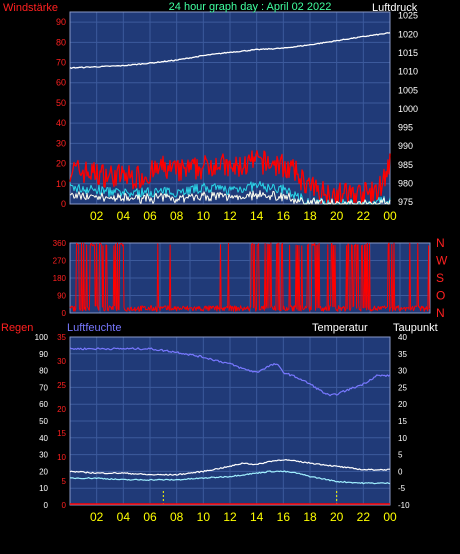 Image resolution: width=460 pixels, height=554 pixels. What do you see at coordinates (64, 313) in the screenshot?
I see `direction-axis-tick: 0` at bounding box center [64, 313].